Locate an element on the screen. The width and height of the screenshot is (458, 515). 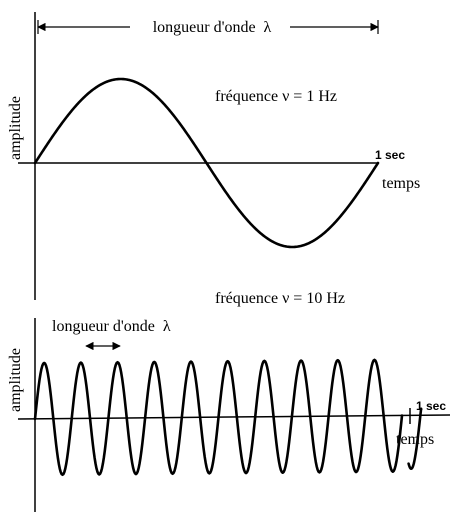
top-wavelength-label: longueur d'onde λ is located at coordinates (212, 27).